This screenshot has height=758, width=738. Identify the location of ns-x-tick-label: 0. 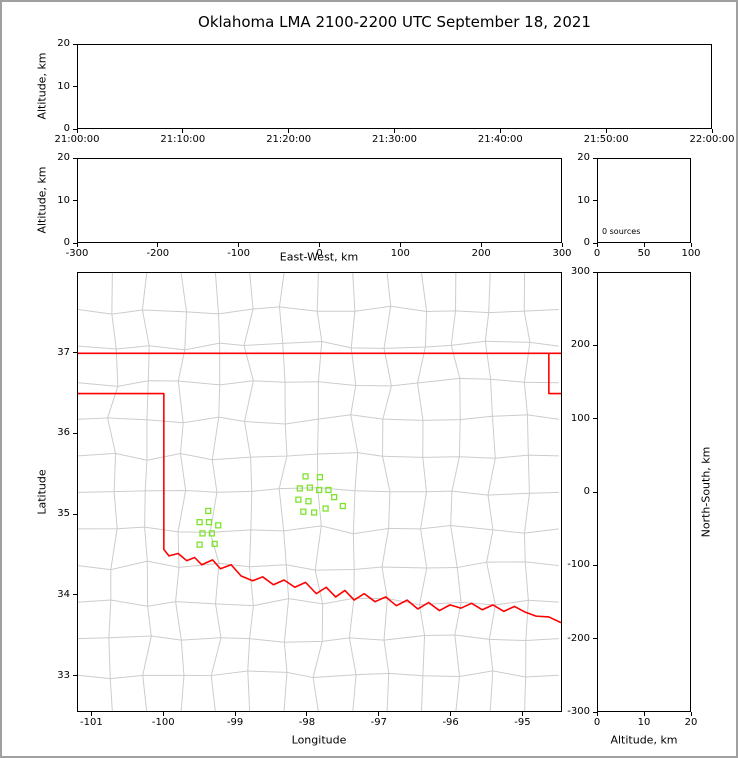
(597, 722).